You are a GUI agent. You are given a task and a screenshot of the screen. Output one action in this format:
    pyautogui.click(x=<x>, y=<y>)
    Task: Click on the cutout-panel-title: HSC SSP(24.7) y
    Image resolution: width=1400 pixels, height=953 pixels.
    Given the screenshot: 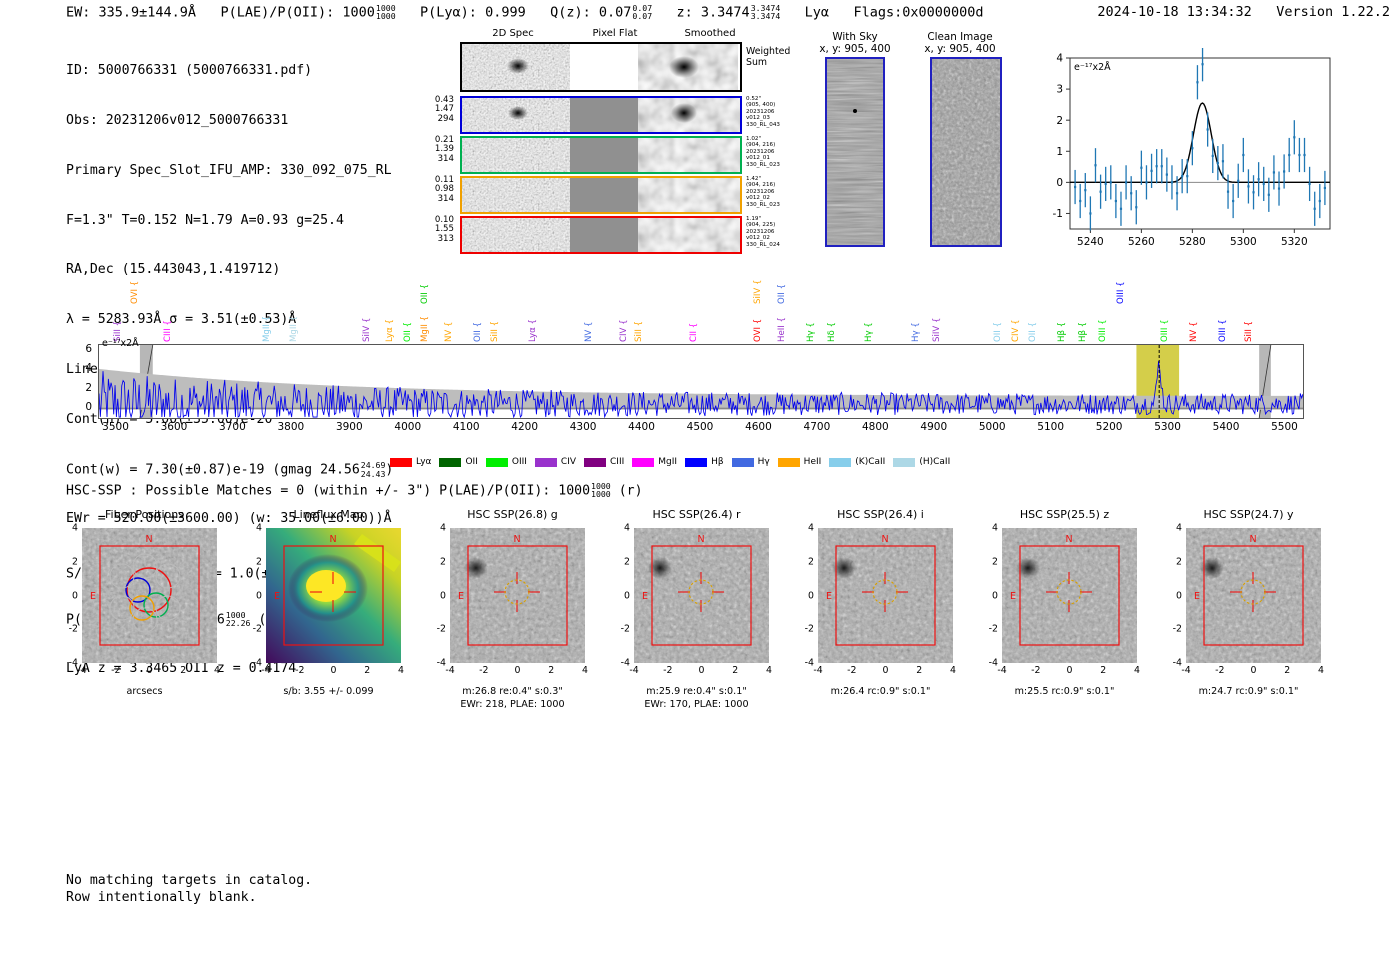 What is the action you would take?
    pyautogui.click(x=1248, y=514)
    